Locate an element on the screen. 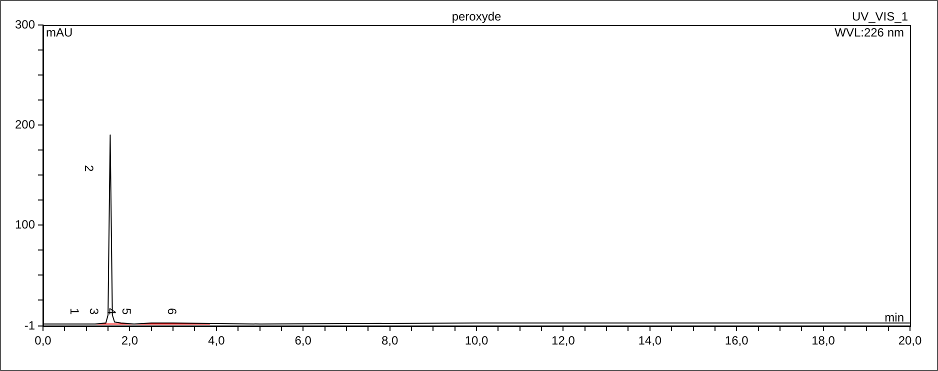  x-tick-label: 8,0 is located at coordinates (389, 341).